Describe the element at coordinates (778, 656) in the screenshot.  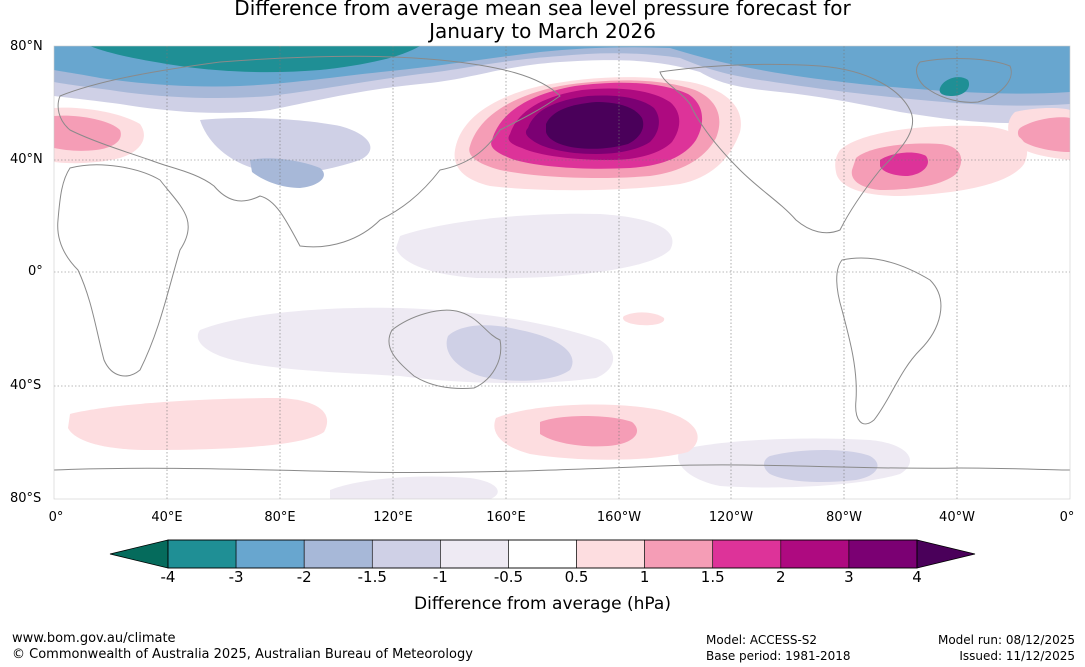
I see `footer-base-period: Base period: 1981-2018` at that location.